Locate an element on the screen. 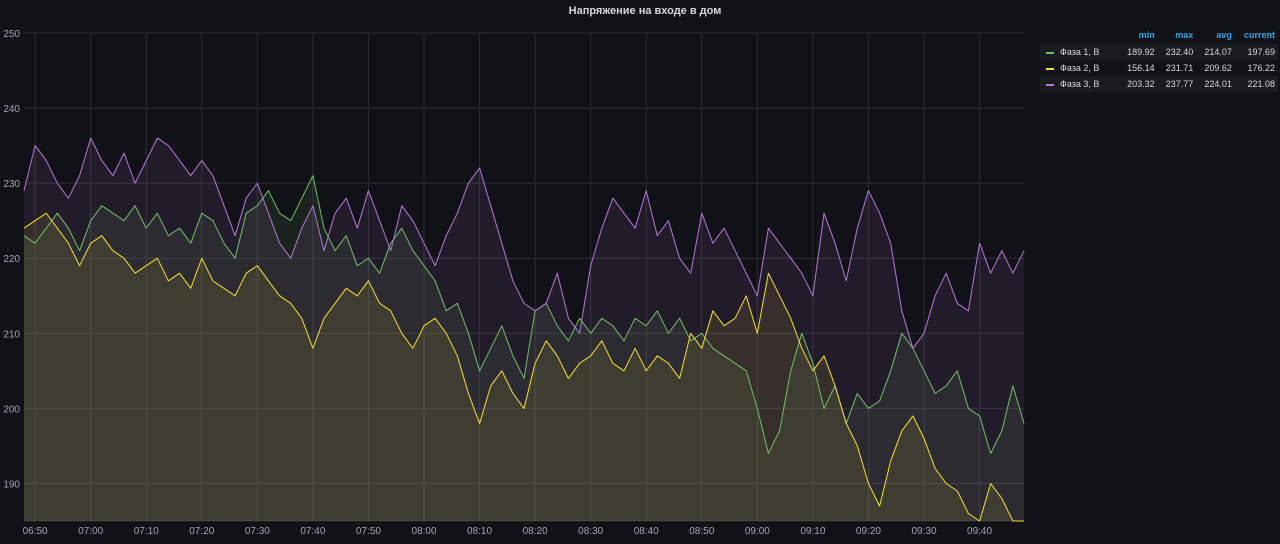 This screenshot has width=1280, height=544. y-tick-label: 250 is located at coordinates (11, 34).